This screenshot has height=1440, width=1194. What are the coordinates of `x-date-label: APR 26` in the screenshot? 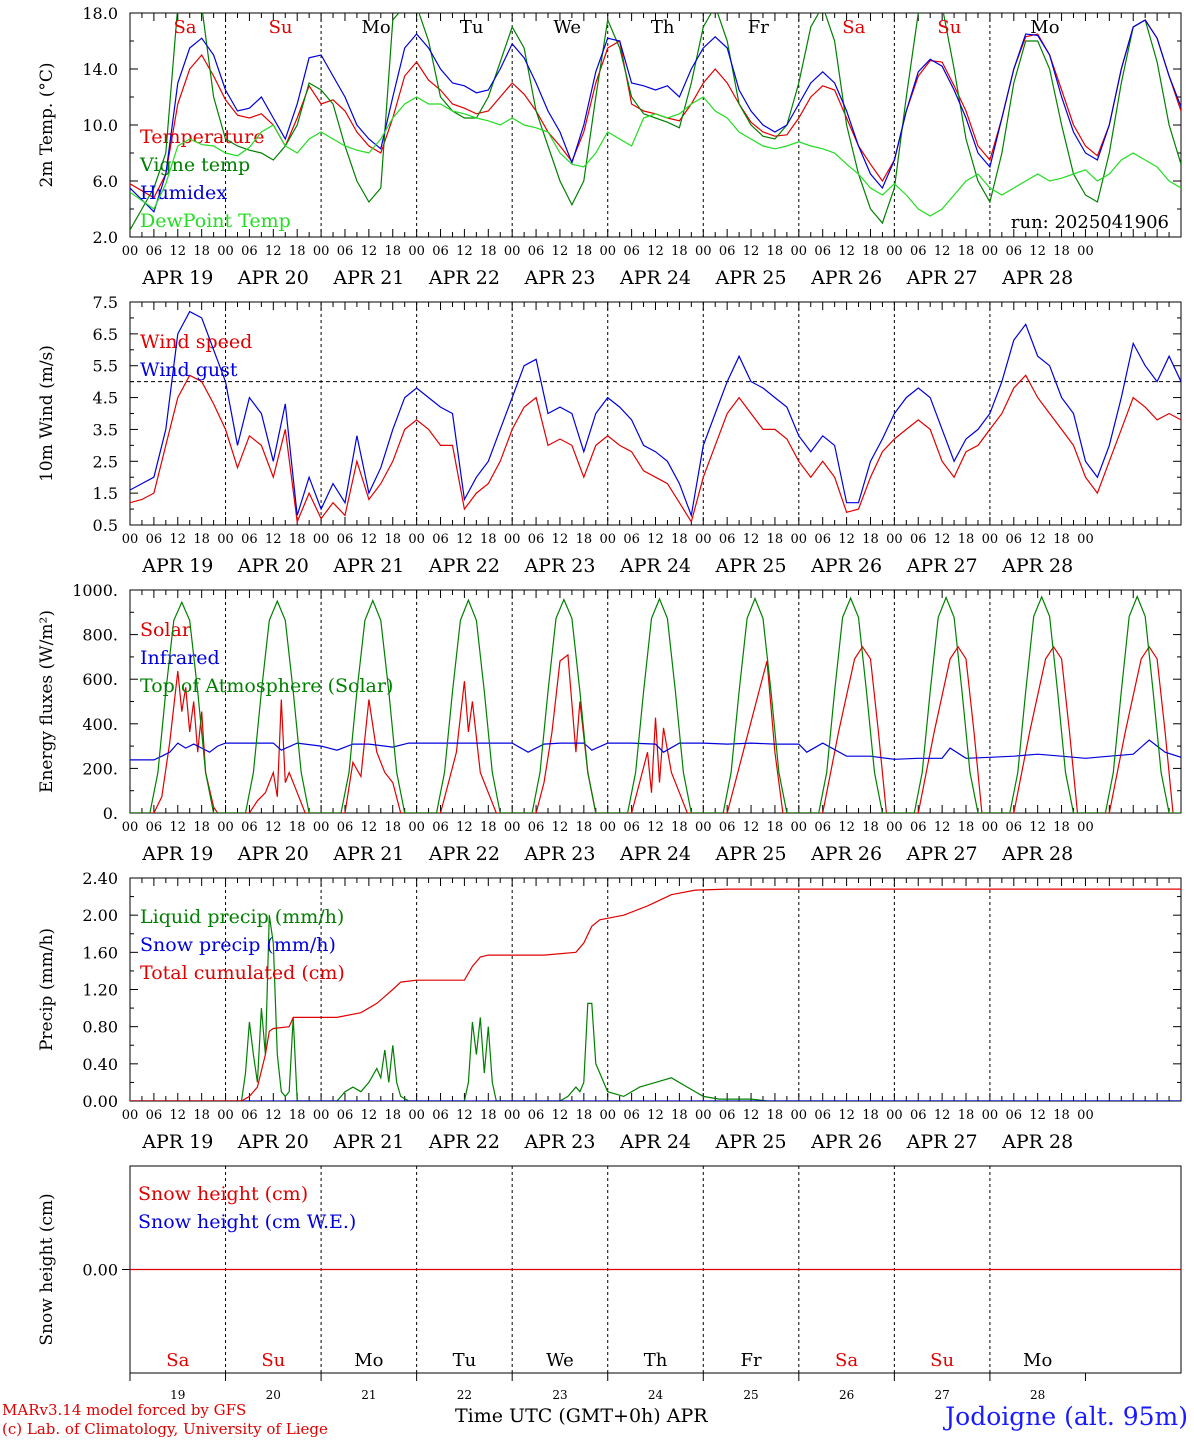 It's located at (846, 854).